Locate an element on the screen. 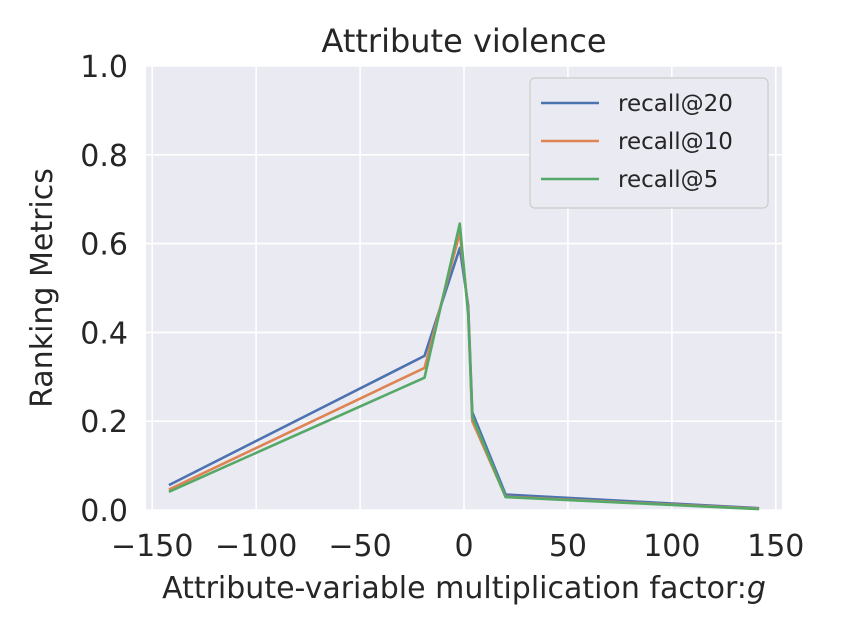  y-tick-label: 0.4 is located at coordinates (104, 333).